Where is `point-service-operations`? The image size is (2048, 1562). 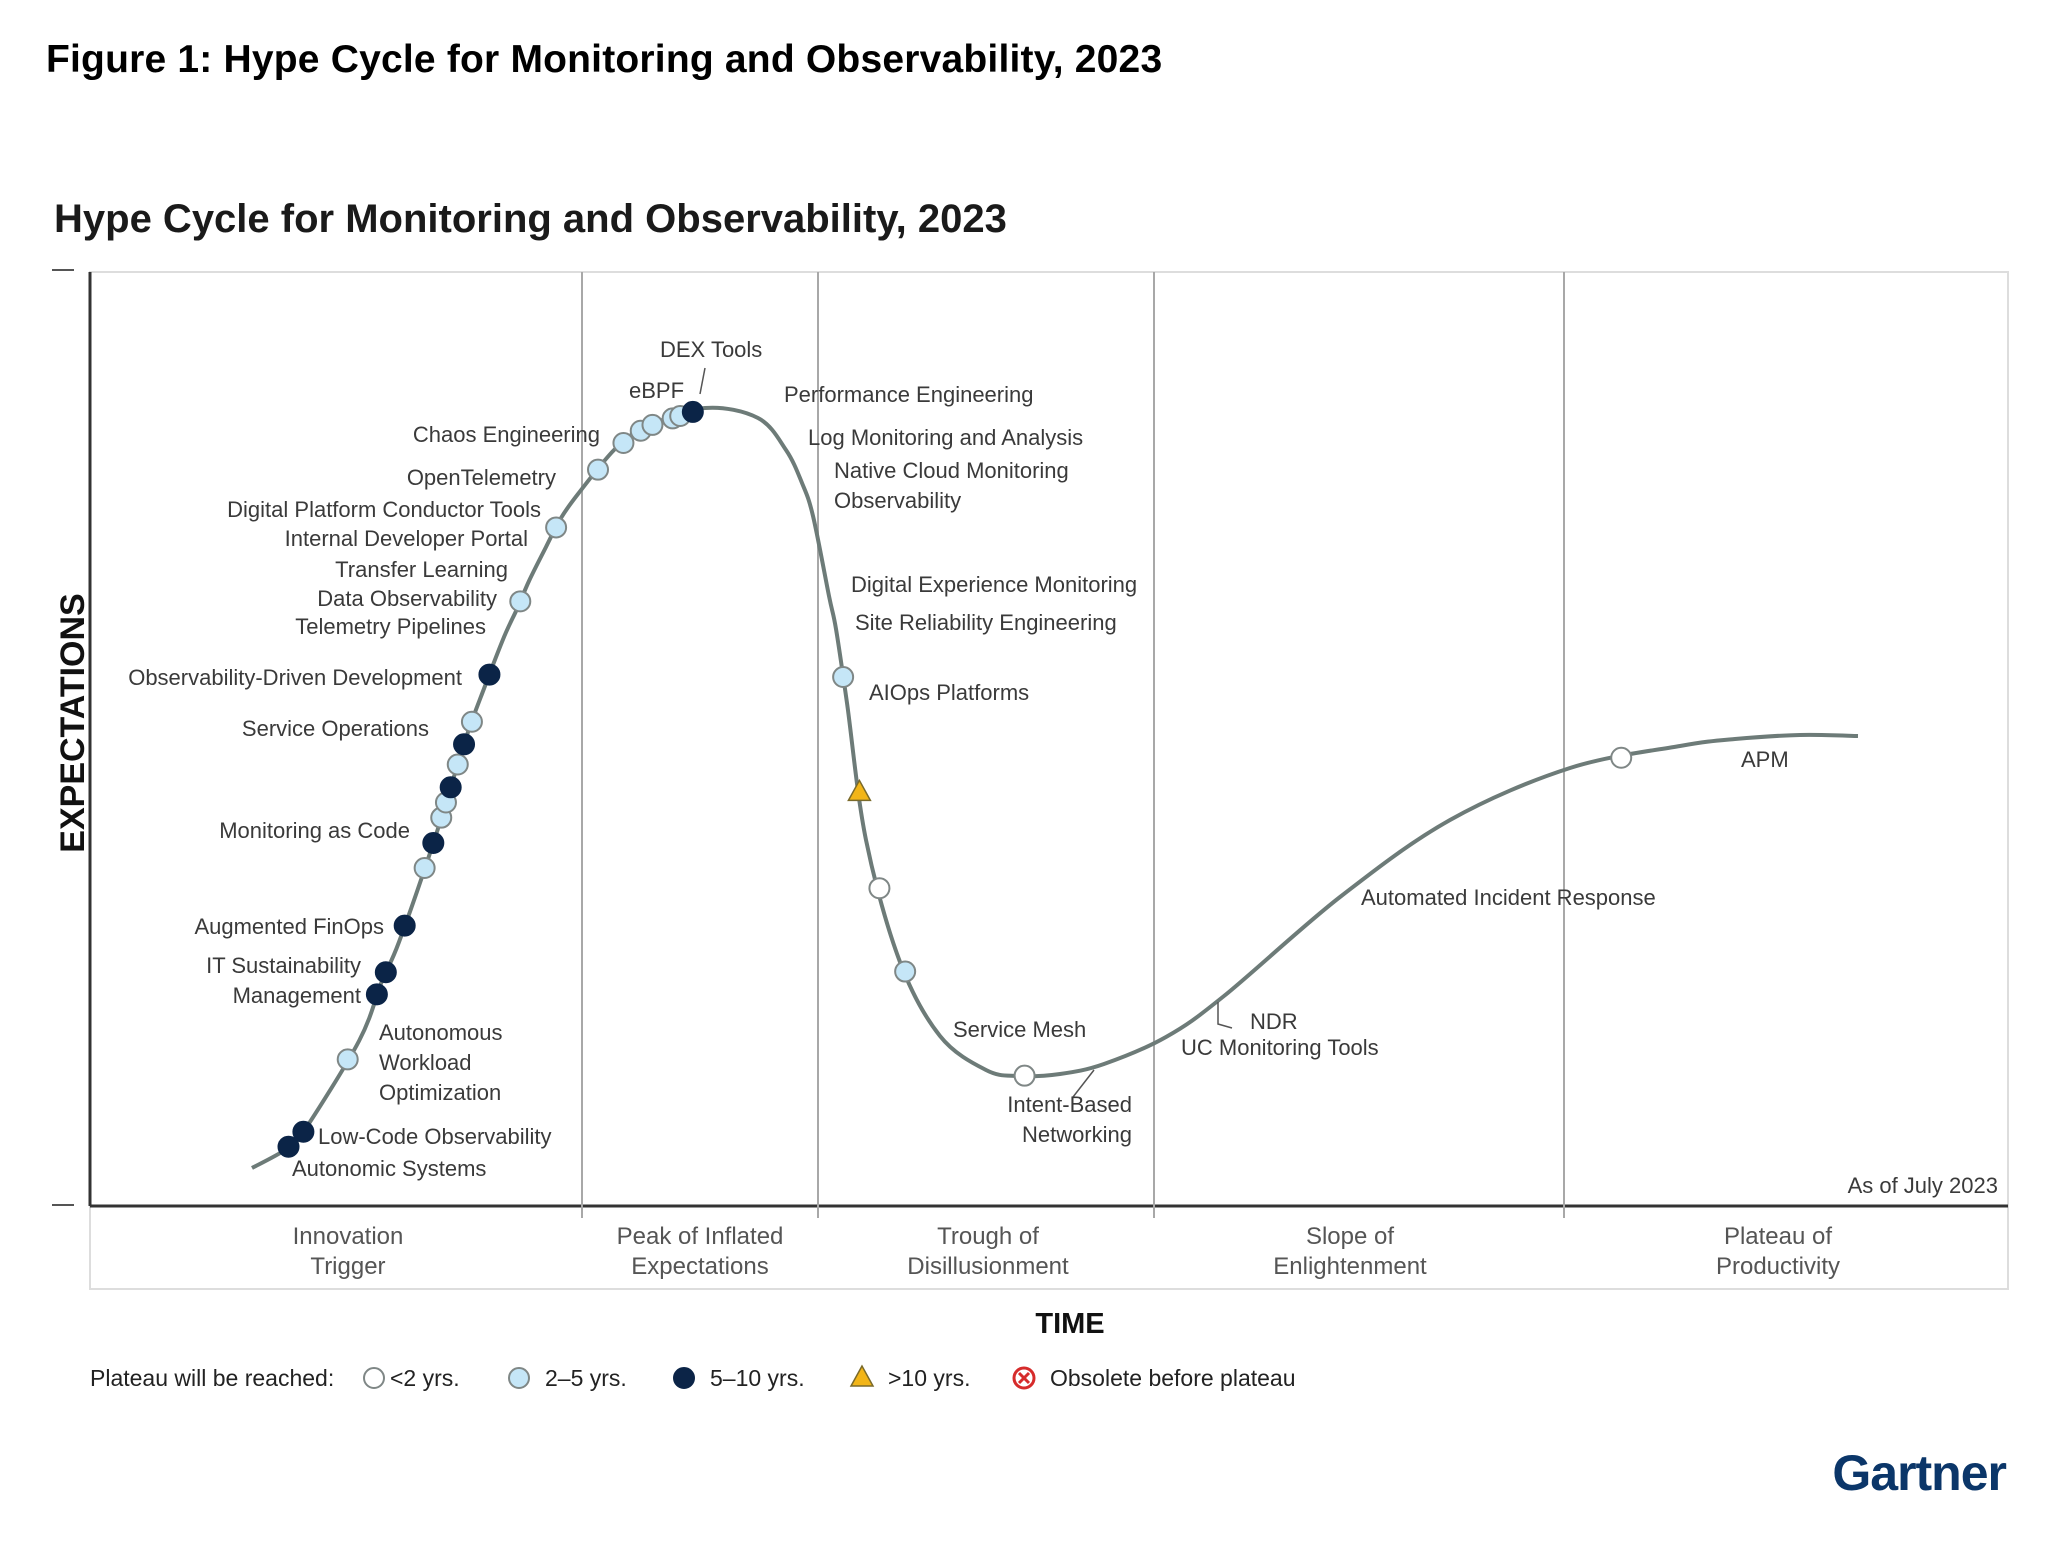
point-service-operations is located at coordinates (424, 868).